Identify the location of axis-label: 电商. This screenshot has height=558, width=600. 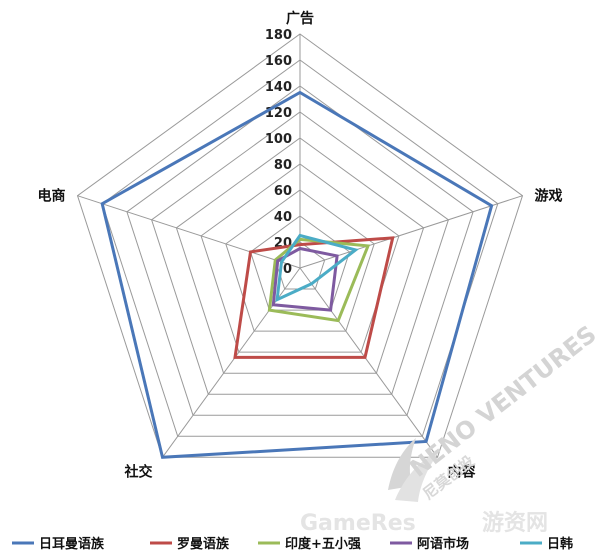
(52, 196).